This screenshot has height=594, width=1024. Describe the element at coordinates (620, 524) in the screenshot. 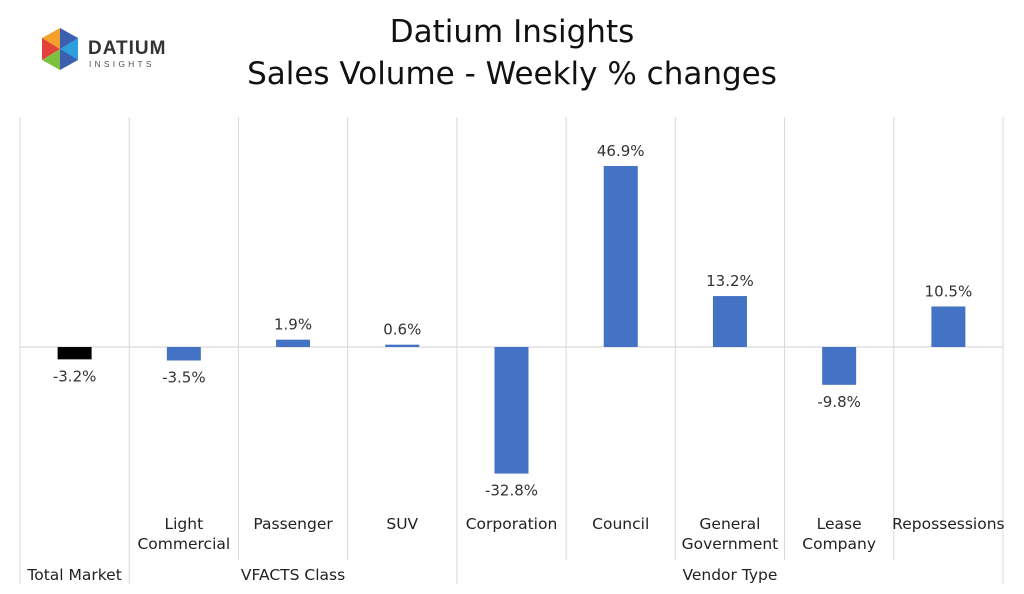

I see `category-label-5: Council` at that location.